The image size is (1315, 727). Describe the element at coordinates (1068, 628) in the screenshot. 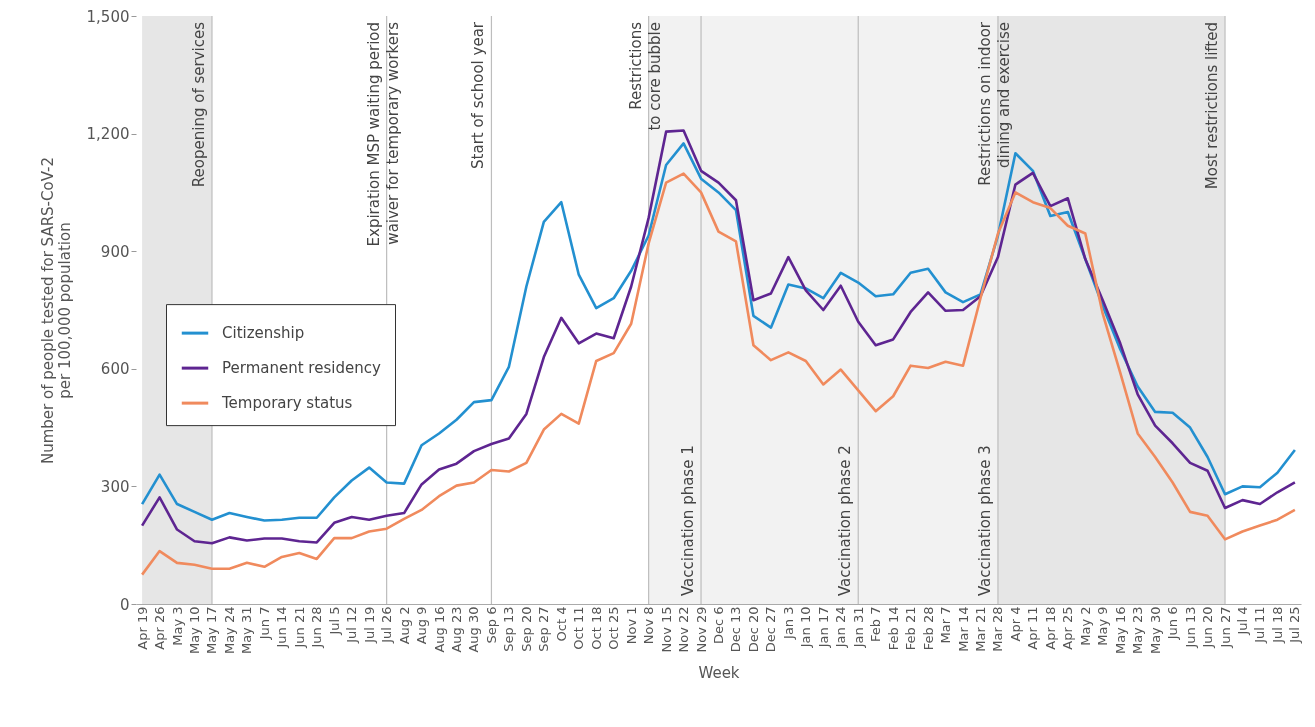

I see `x-tick-label: Apr 25` at that location.